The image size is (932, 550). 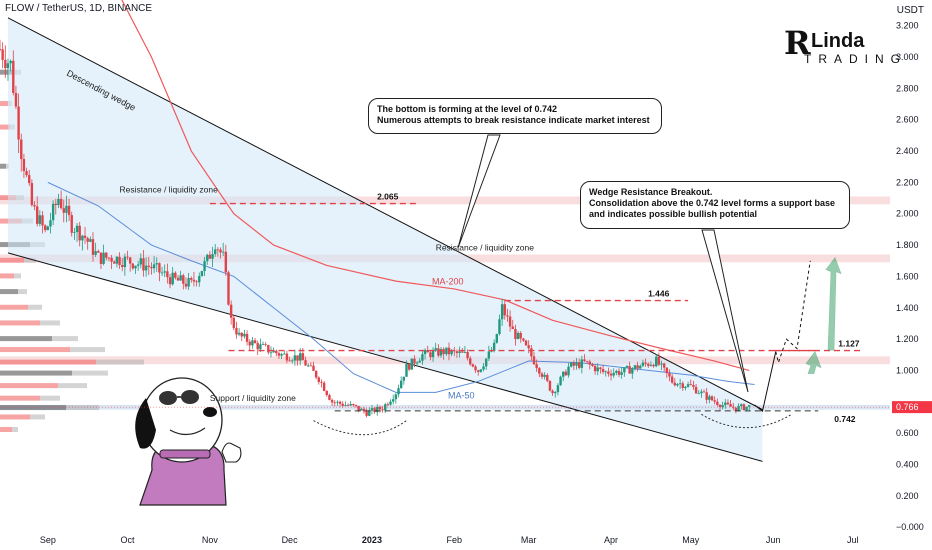 I want to click on x-tick-label: 2023, so click(x=372, y=540).